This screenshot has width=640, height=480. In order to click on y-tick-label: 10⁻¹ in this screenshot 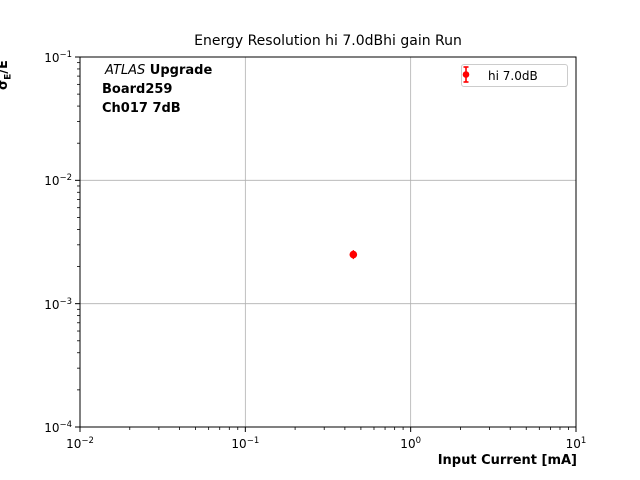, I will do `click(58, 57)`.